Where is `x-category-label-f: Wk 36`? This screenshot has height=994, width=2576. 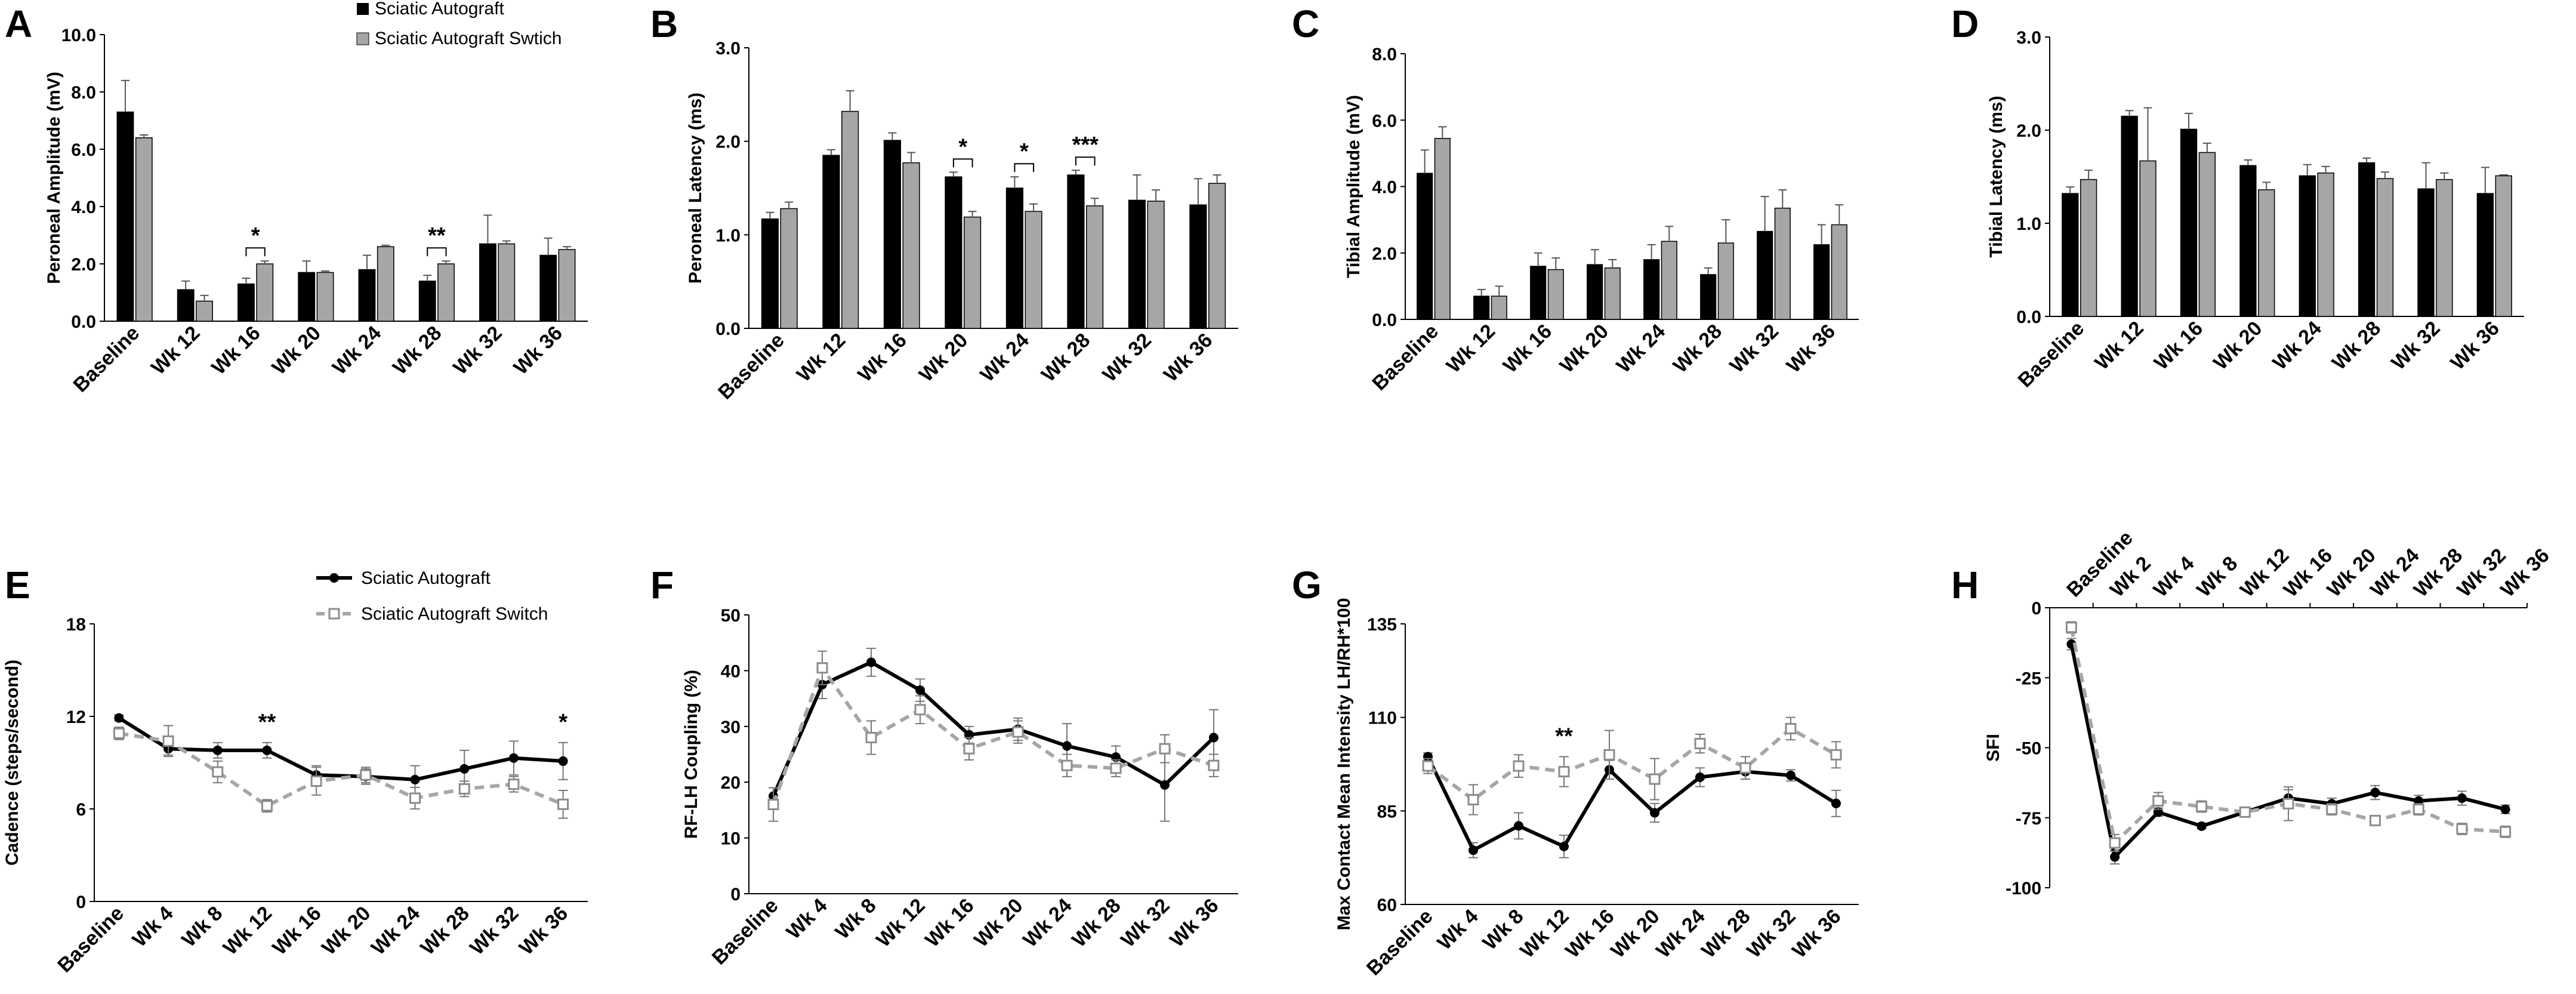
x-category-label-f: Wk 36 is located at coordinates (1194, 923).